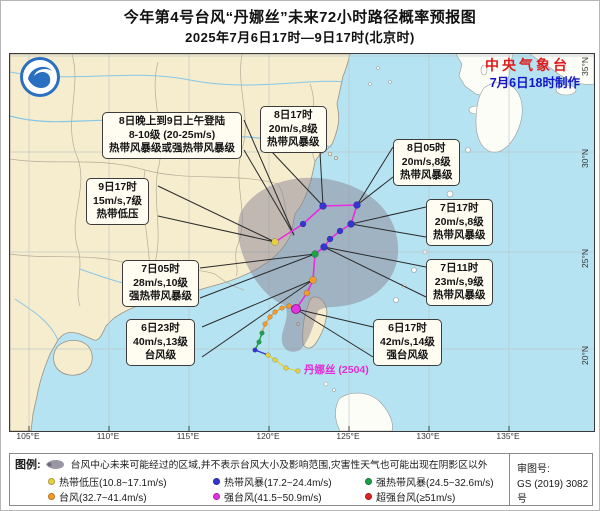 The image size is (600, 511). I want to click on callout-t-6d23: 6日23时 40m/s,13级 台风级, so click(160, 342).